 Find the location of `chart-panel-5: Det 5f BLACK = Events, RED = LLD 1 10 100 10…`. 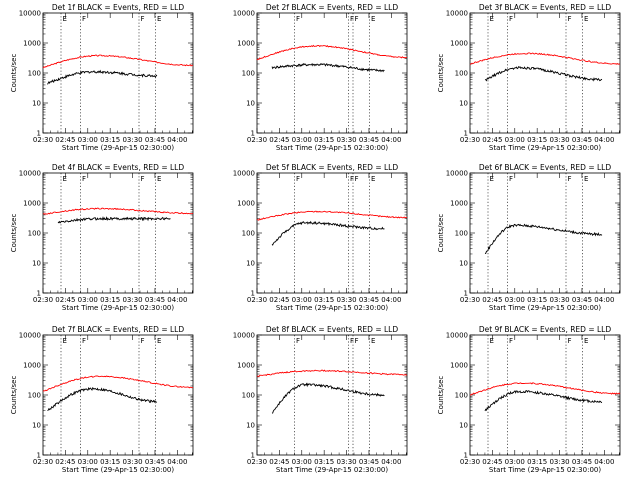

chart-panel-5: Det 5f BLACK = Events, RED = LLD 1 10 100 10… is located at coordinates (320, 237).